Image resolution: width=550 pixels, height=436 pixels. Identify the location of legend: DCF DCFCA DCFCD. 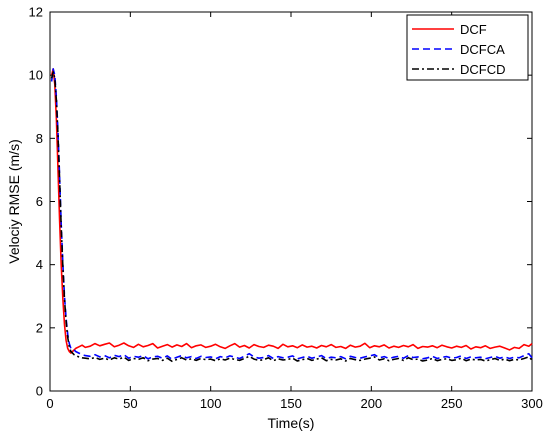
(467, 47).